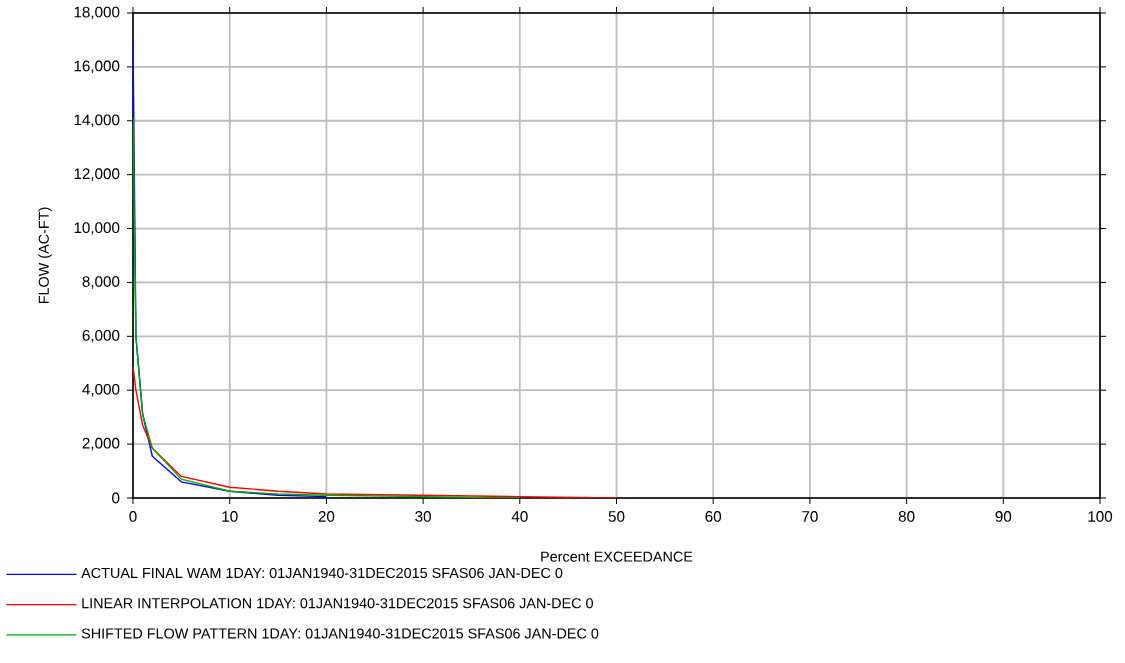 The width and height of the screenshot is (1125, 663). I want to click on x-tick-label: 60, so click(713, 516).